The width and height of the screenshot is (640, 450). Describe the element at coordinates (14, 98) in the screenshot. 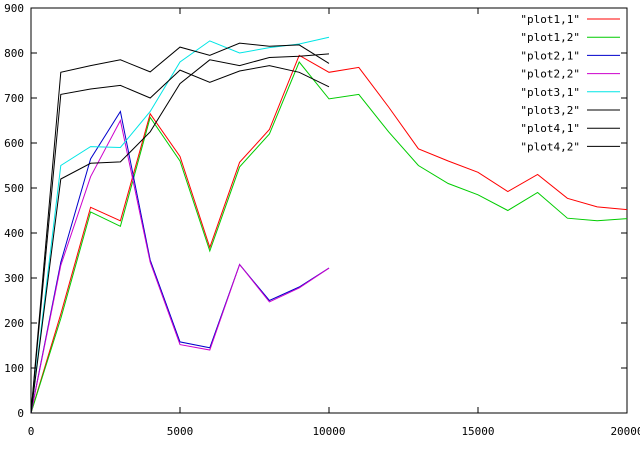

I see `y-tick-label: 700` at that location.